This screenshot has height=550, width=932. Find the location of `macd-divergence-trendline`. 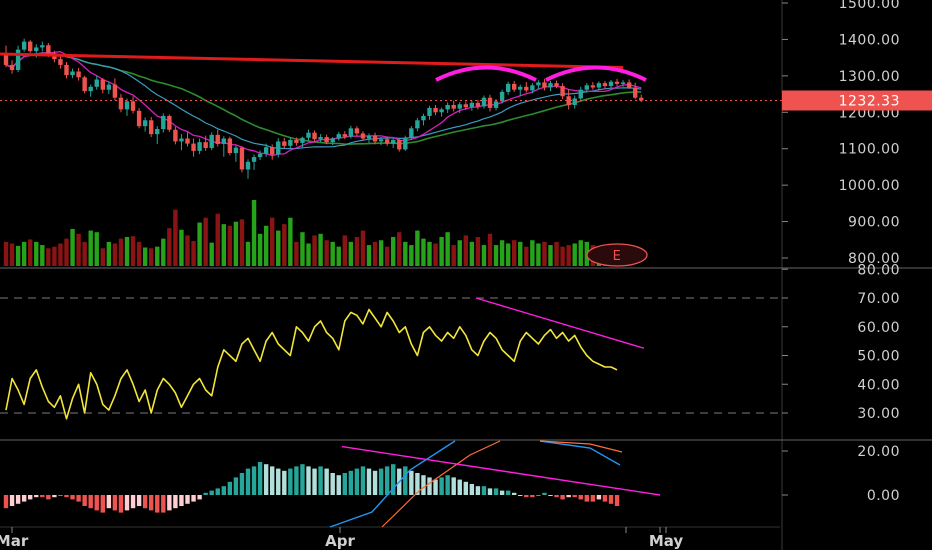

macd-divergence-trendline is located at coordinates (501, 470).